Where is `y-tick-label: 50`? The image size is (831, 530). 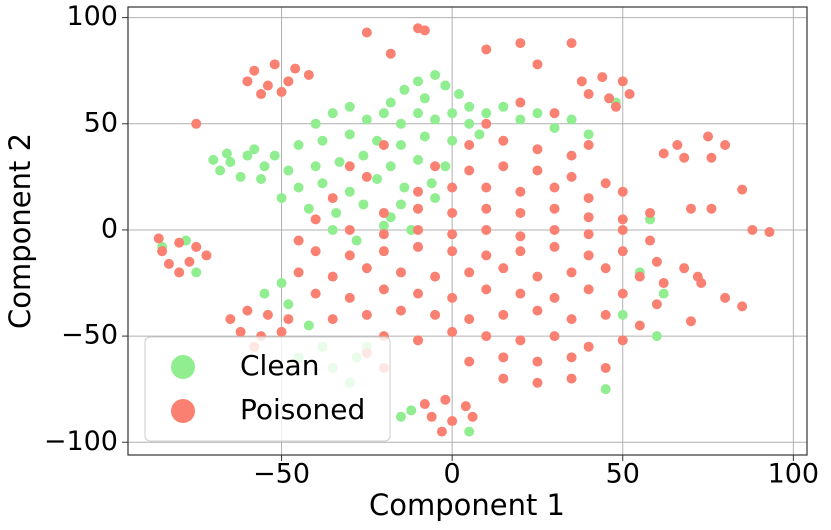 y-tick-label: 50 is located at coordinates (101, 122).